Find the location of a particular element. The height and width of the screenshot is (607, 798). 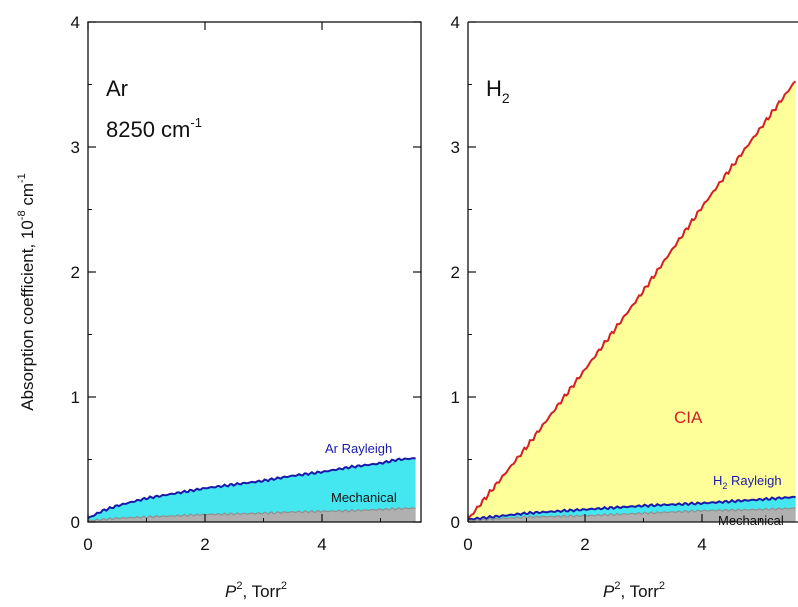

y-axis-title-unit: cm is located at coordinates (27, 196).